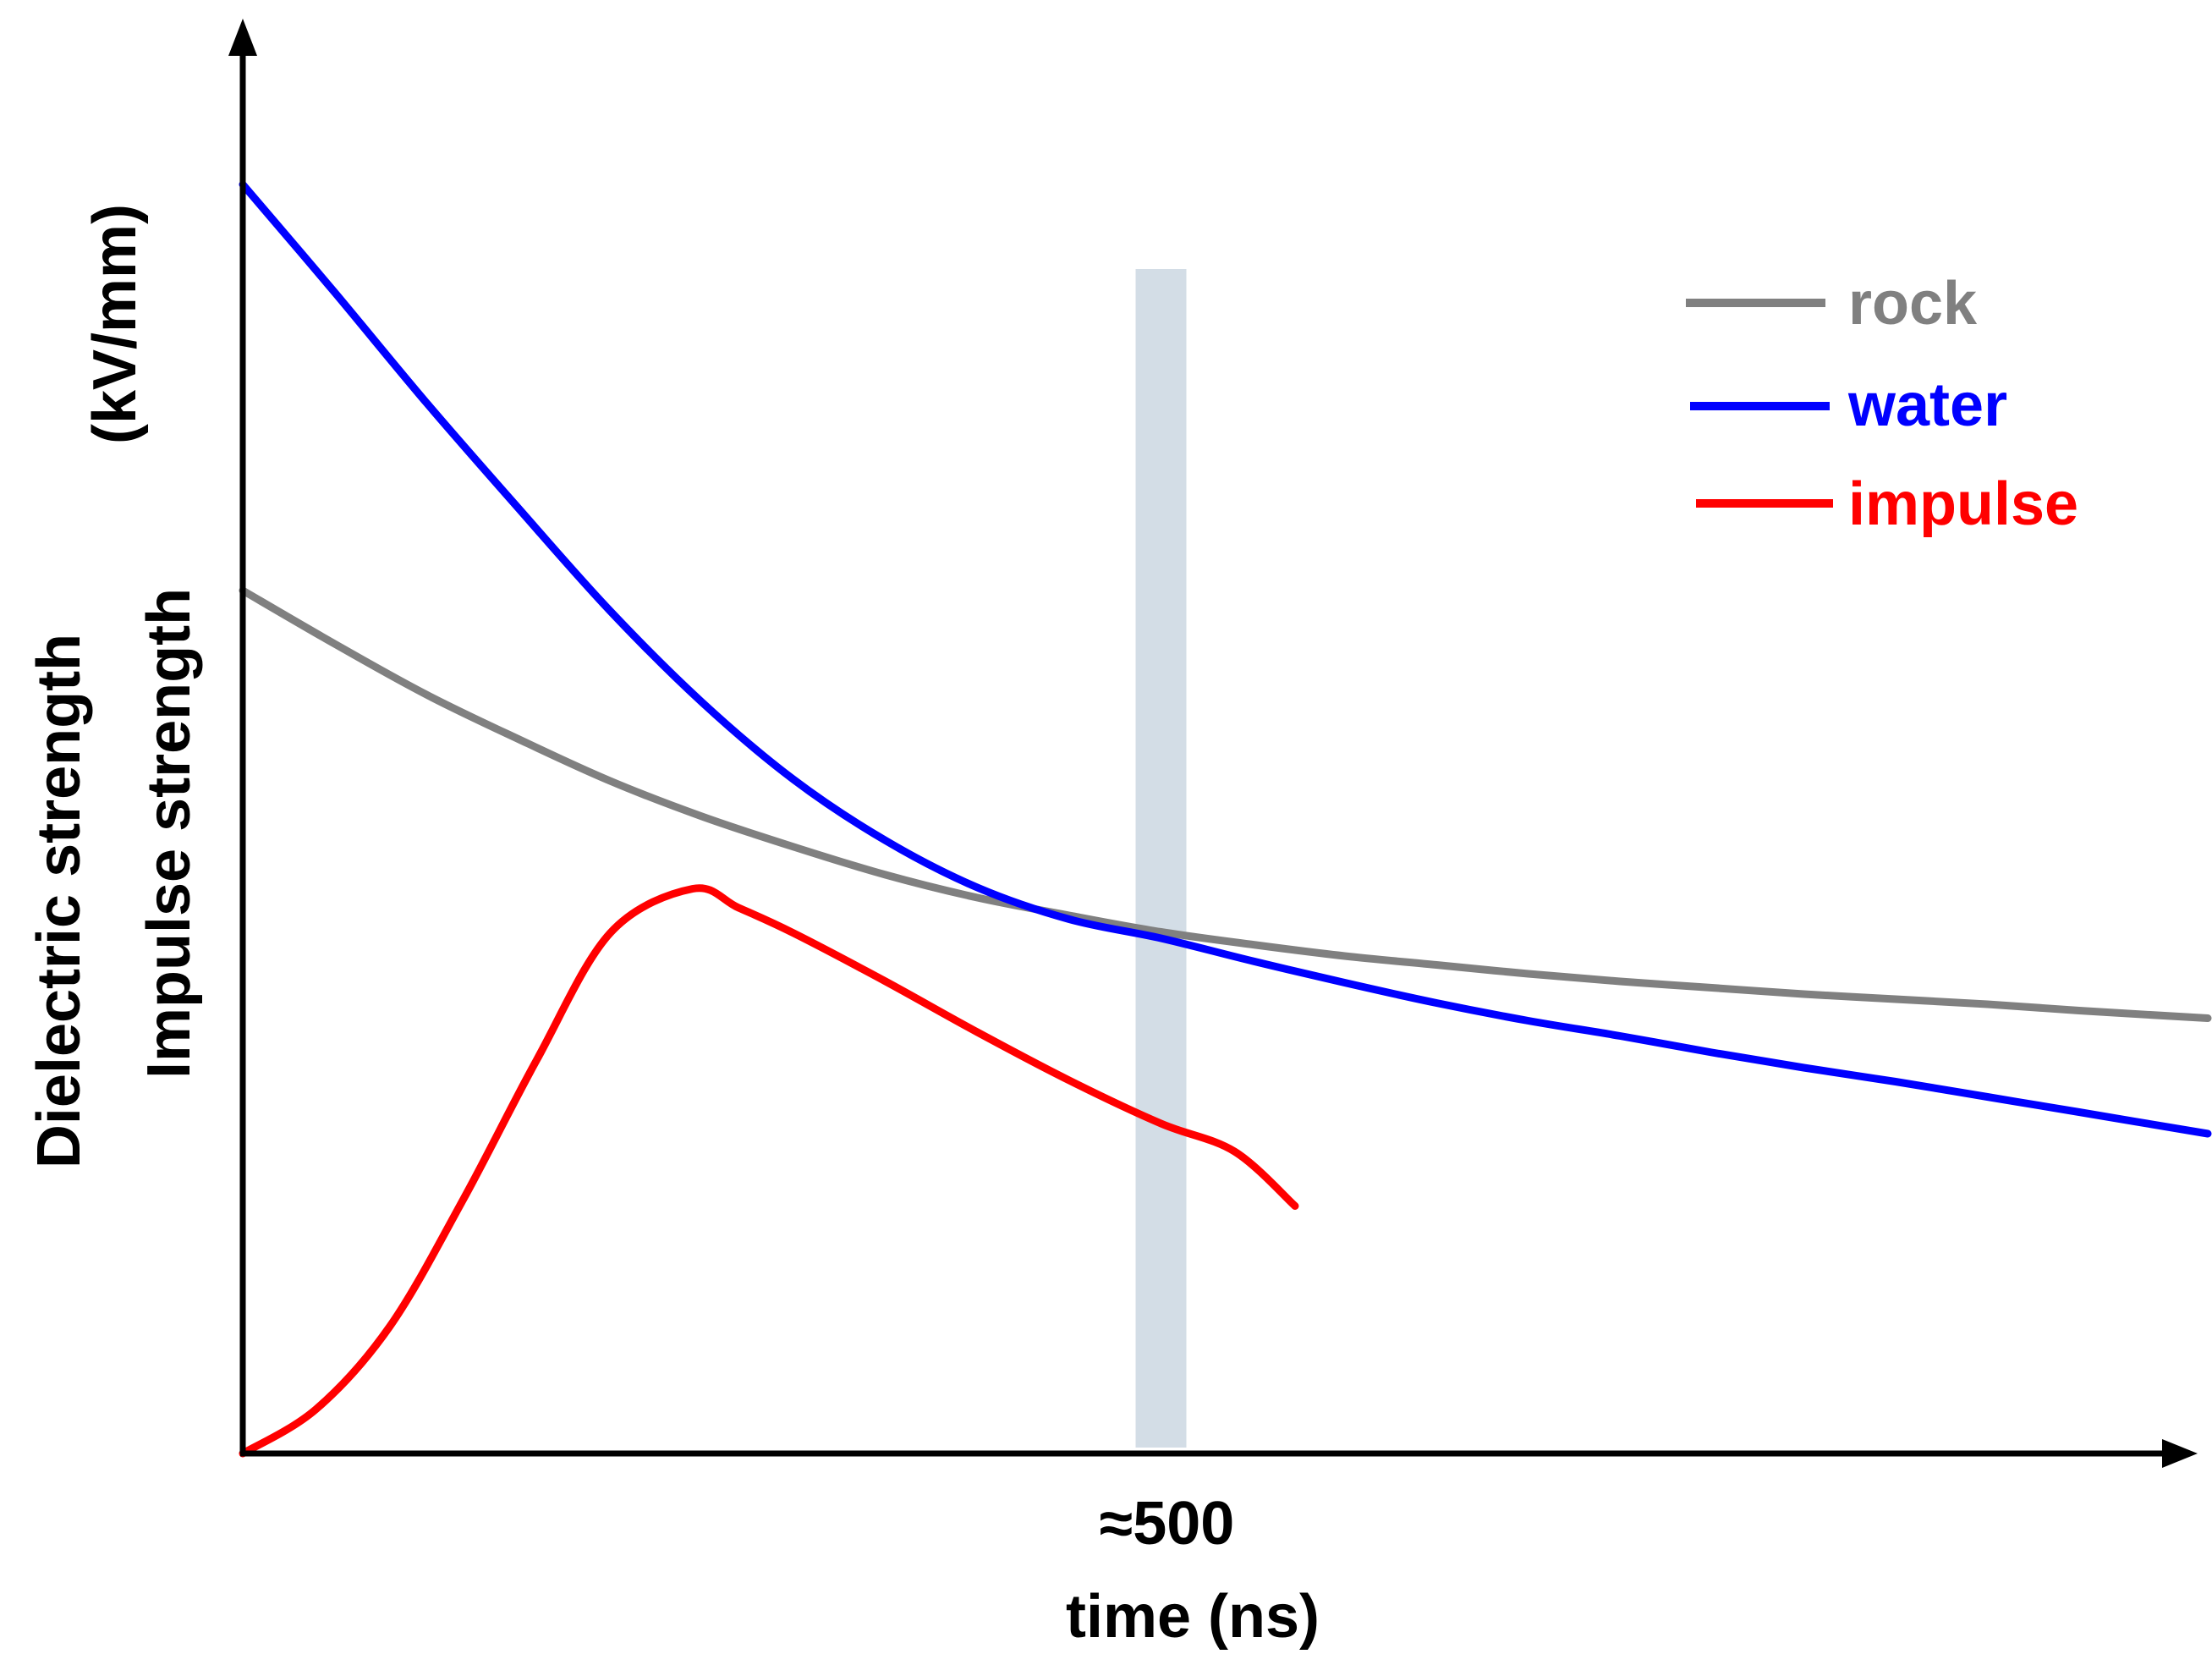  I want to click on y-axis-title-impulse: Impulse strength, so click(169, 833).